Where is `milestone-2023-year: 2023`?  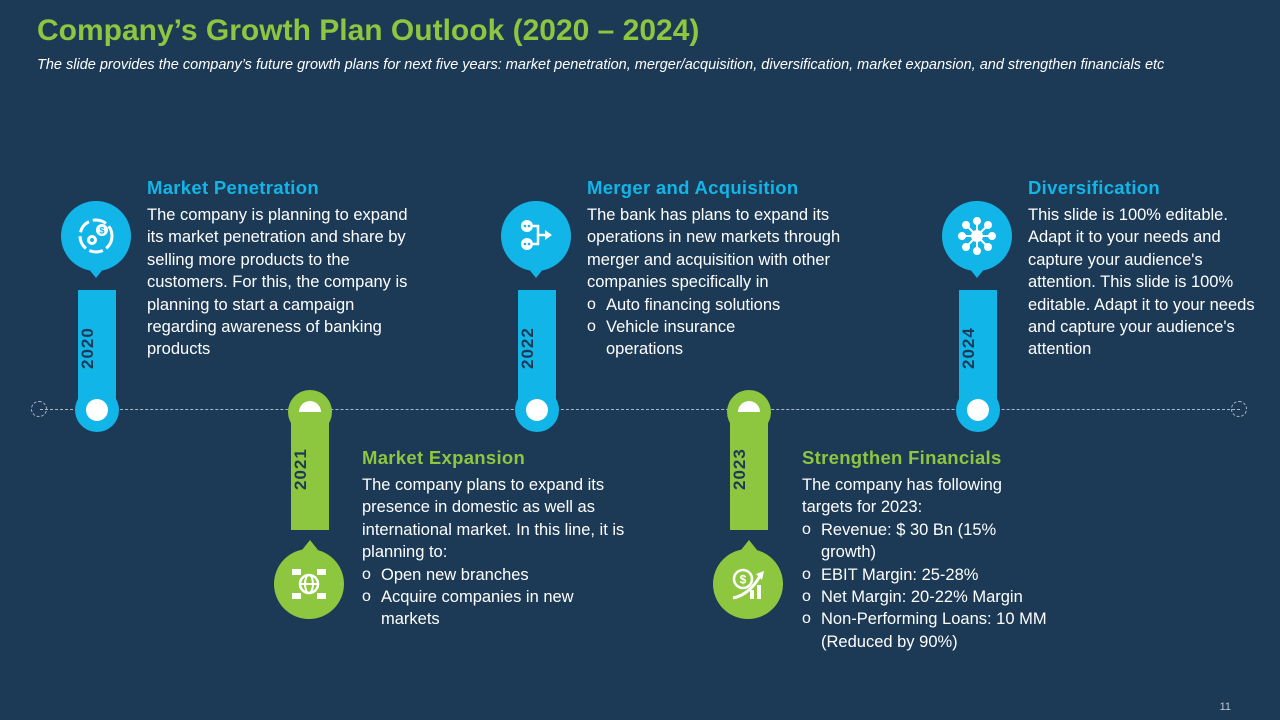 milestone-2023-year: 2023 is located at coordinates (739, 469).